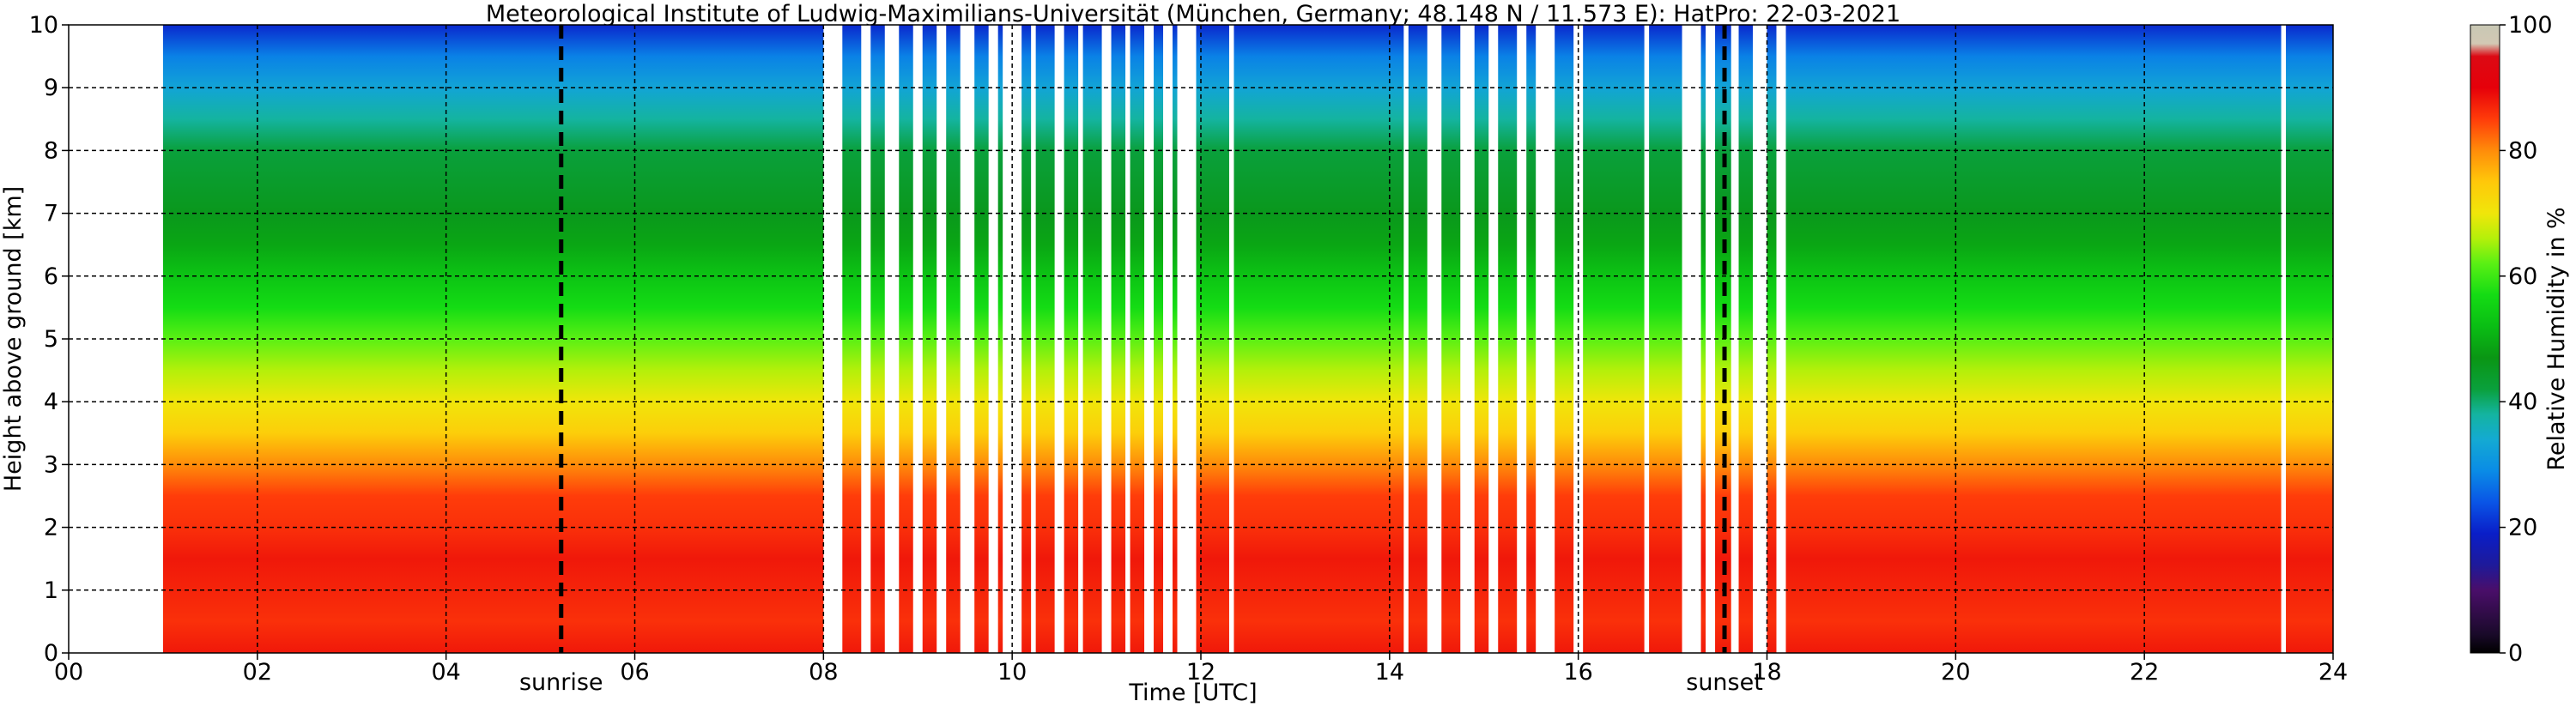  I want to click on x-axis-ticks: 00 02 04 06 08 10 12 14 16 18 20 22 24 sunrise sunset, so click(1201, 675).